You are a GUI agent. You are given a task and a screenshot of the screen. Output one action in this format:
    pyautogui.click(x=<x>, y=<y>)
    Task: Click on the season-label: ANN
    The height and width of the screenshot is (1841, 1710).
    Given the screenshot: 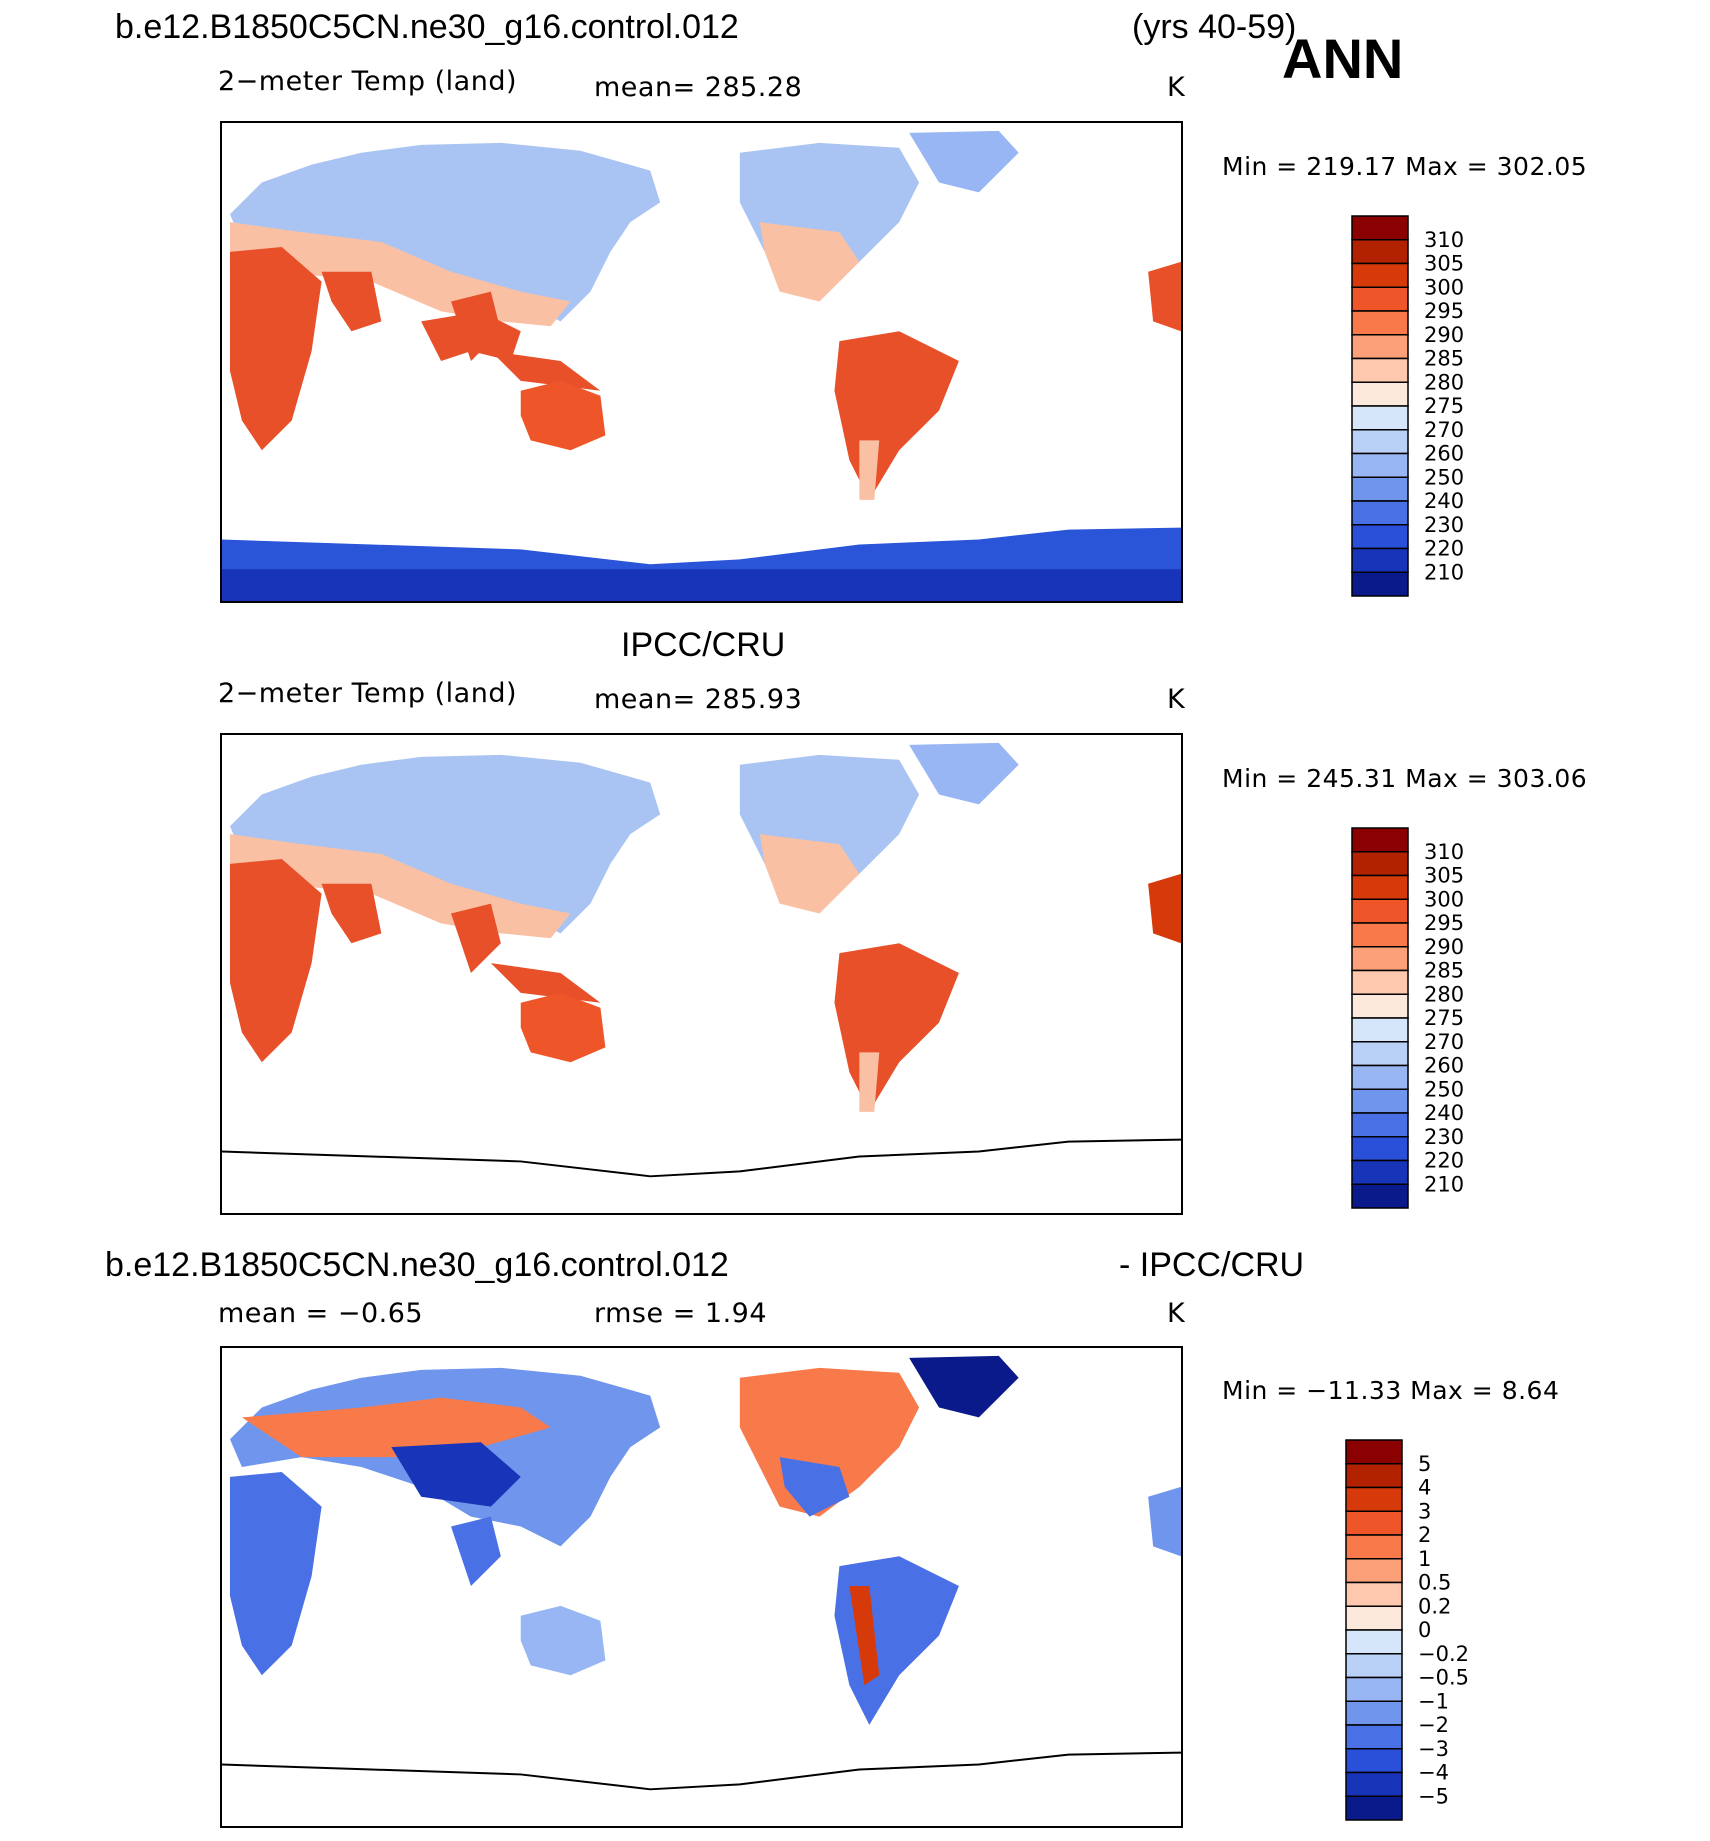 What is the action you would take?
    pyautogui.click(x=1343, y=58)
    